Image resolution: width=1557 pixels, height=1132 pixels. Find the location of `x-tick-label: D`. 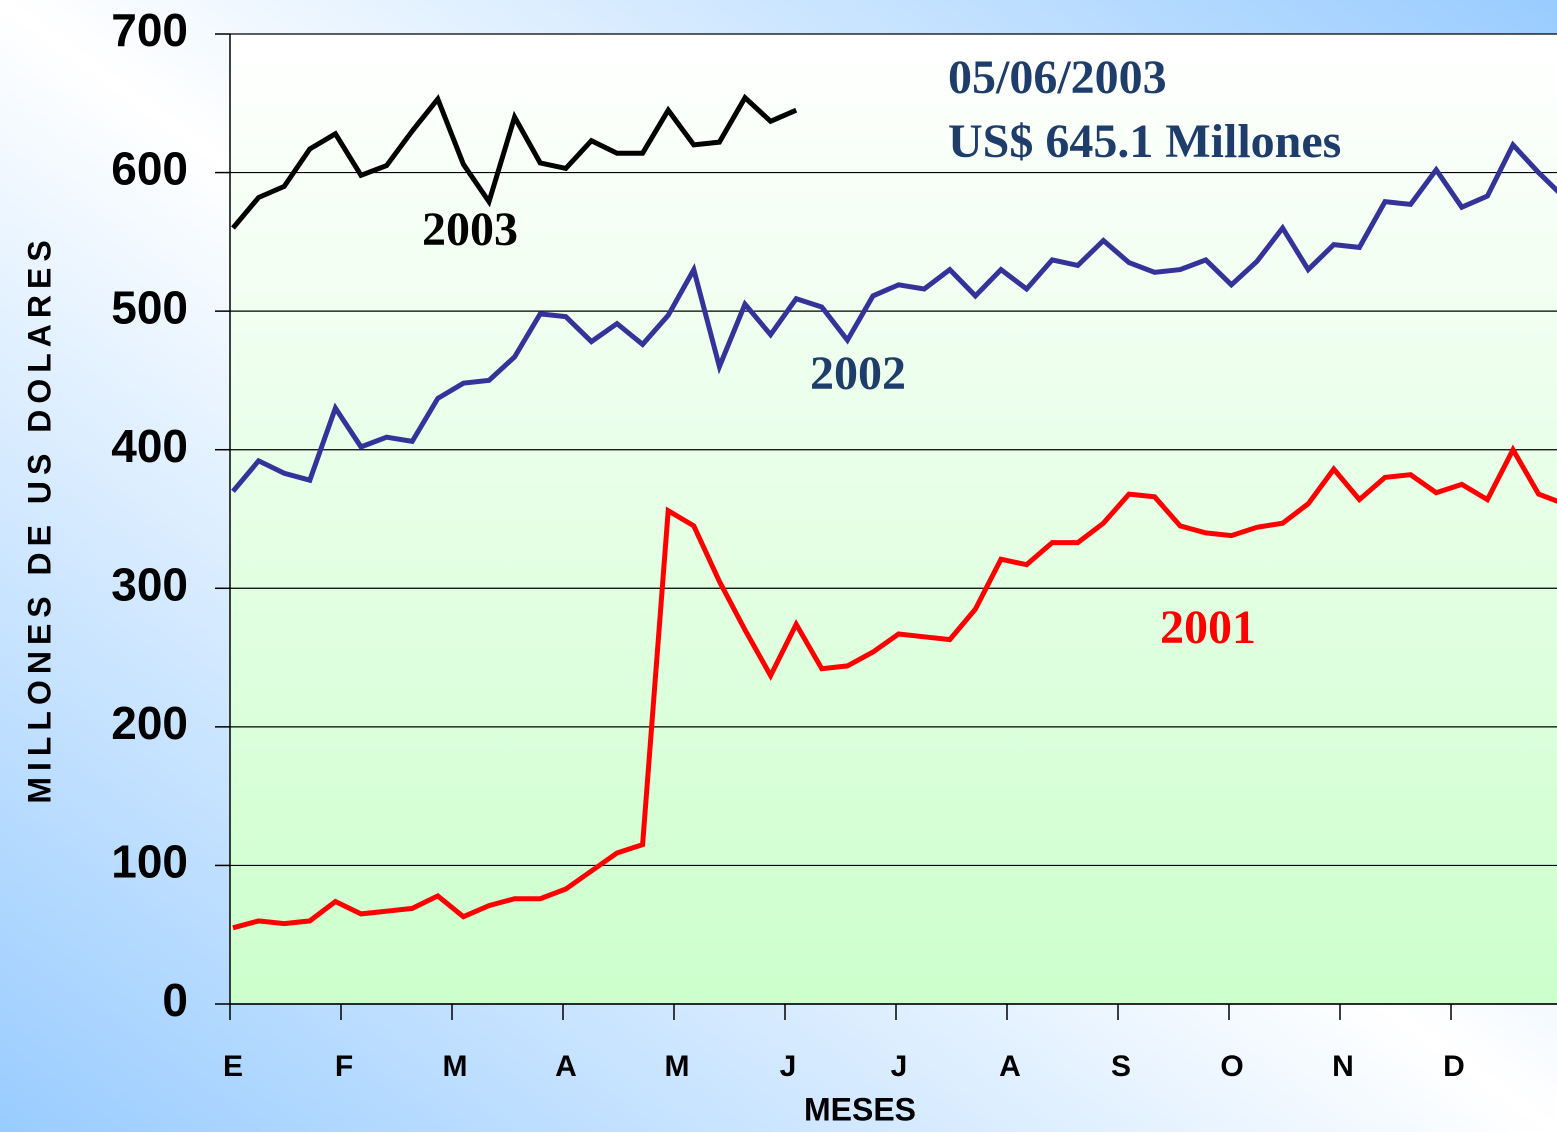

x-tick-label: D is located at coordinates (1454, 1066).